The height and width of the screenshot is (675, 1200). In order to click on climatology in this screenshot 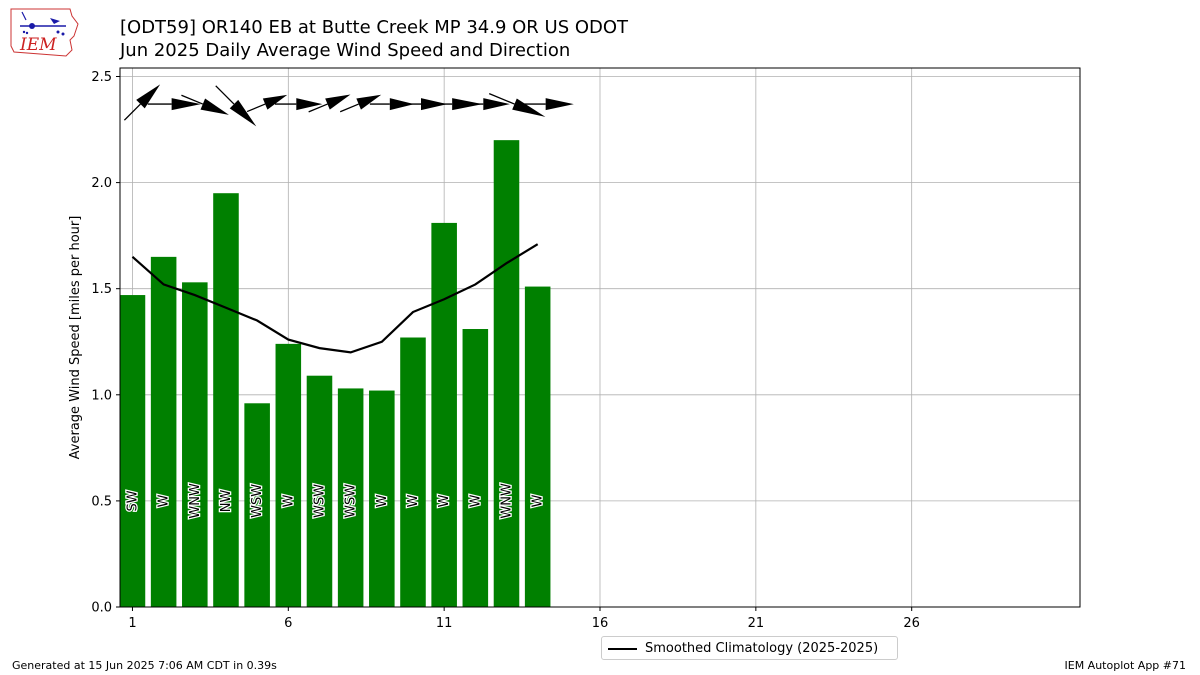, I will do `click(335, 298)`.